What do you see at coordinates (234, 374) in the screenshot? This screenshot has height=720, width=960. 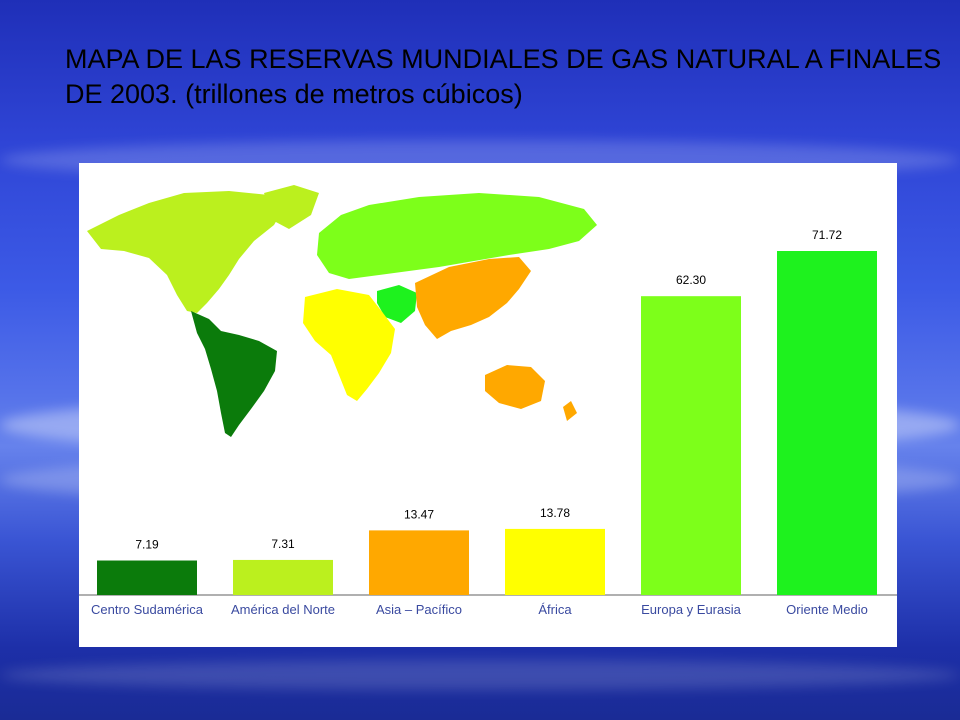 I see `map-region-centro-sudamerica` at bounding box center [234, 374].